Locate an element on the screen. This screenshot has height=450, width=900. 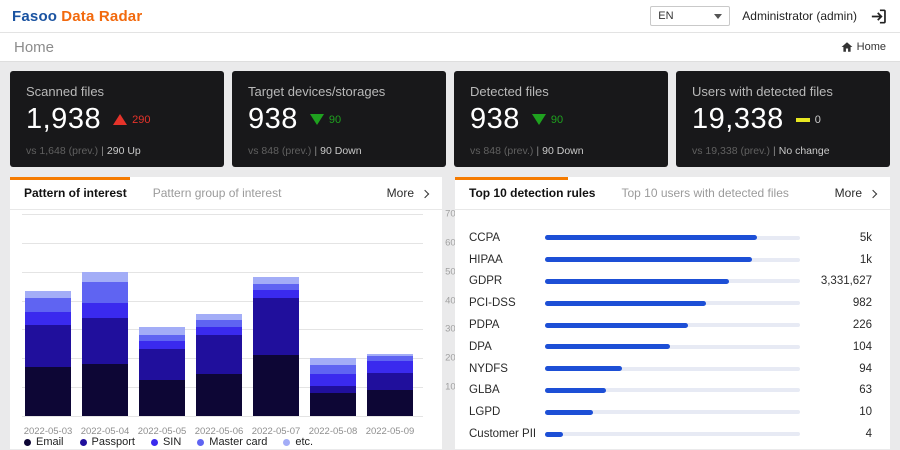
rule-label: NYDFS is located at coordinates (488, 368).